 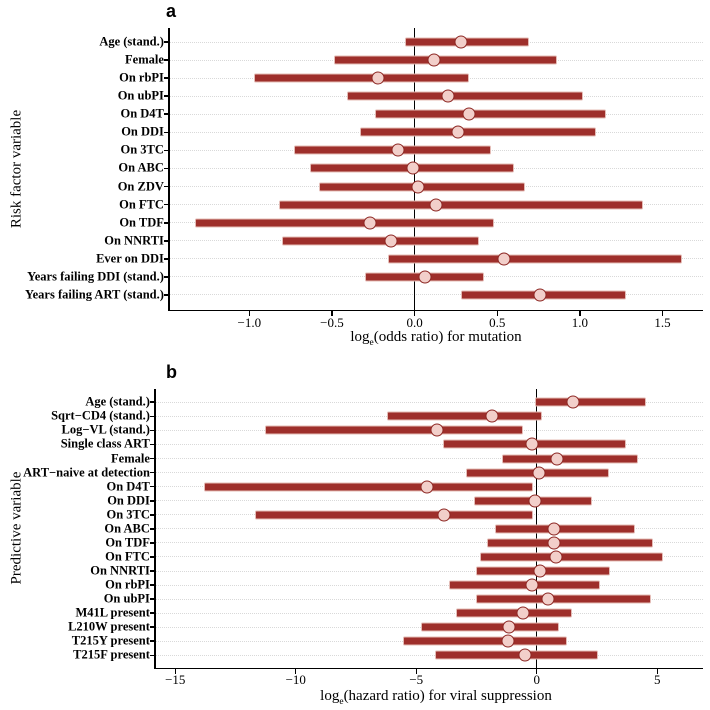 I want to click on x-title-text: (hazard ratio) for viral suppression, so click(x=447, y=696).